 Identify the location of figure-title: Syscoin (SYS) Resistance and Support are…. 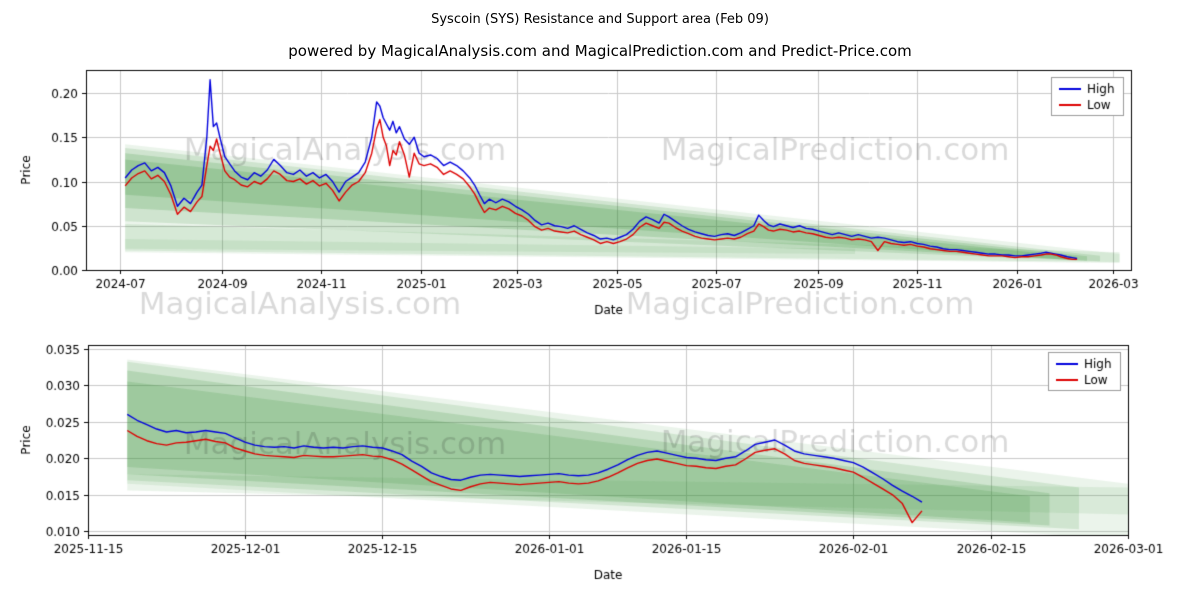
(600, 19).